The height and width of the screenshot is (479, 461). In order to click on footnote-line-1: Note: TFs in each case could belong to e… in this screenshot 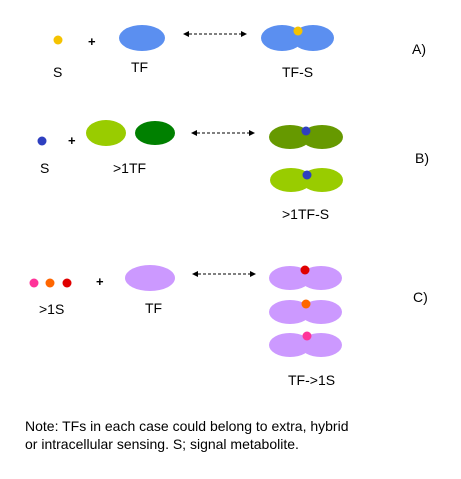, I will do `click(187, 426)`.